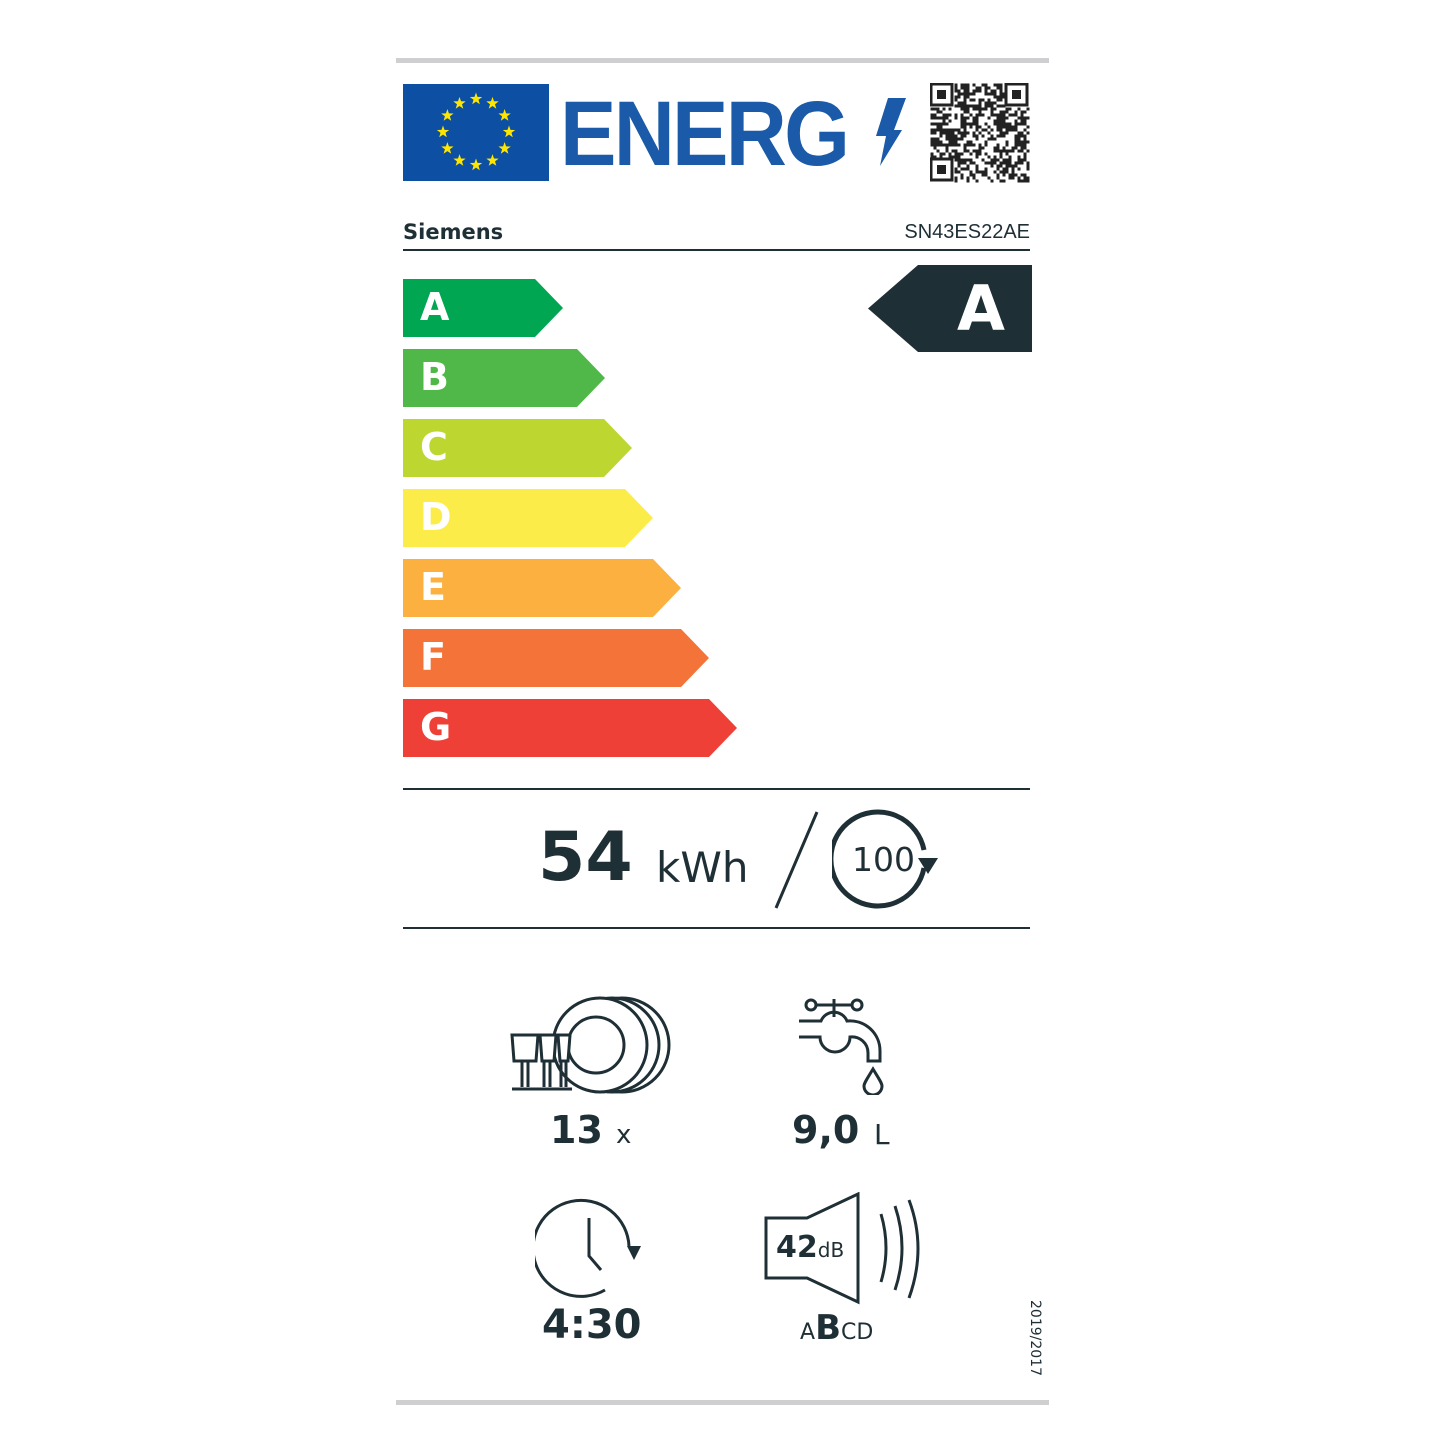 The image size is (1445, 1445). Describe the element at coordinates (857, 1332) in the screenshot. I see `noise-class-cd: CD` at that location.